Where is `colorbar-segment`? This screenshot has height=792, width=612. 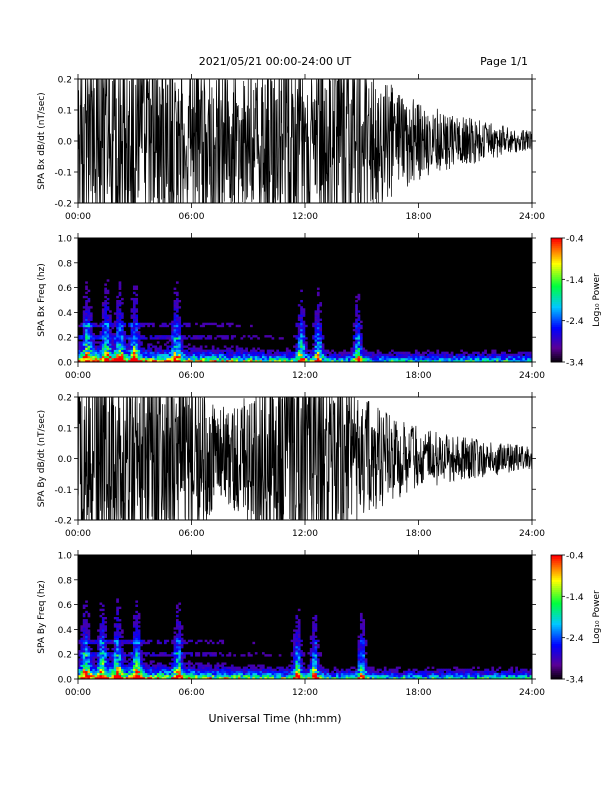 colorbar-segment is located at coordinates (556, 239).